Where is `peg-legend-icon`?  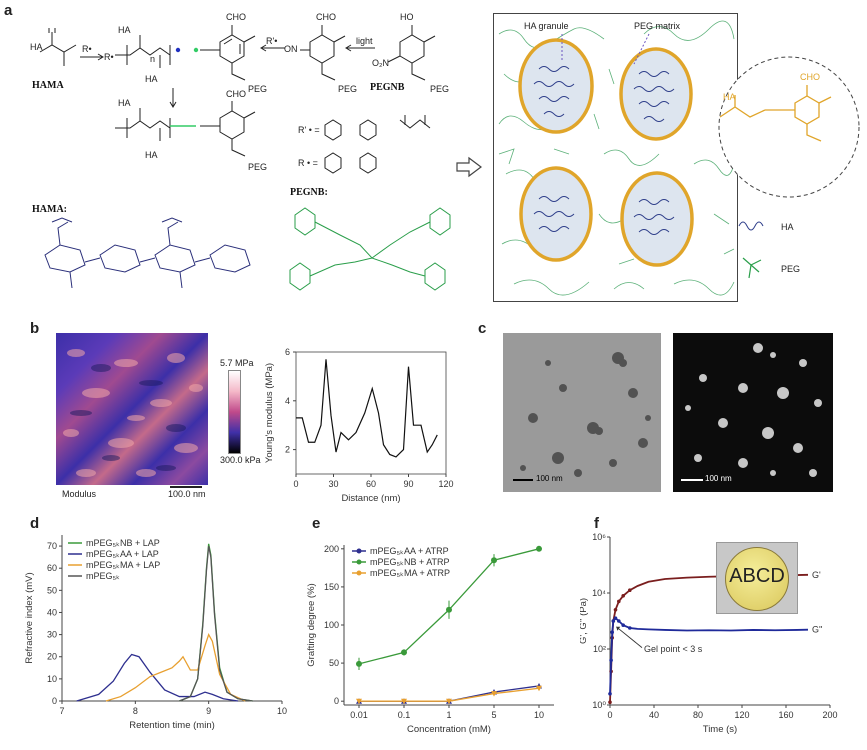 peg-legend-icon is located at coordinates (752, 268).